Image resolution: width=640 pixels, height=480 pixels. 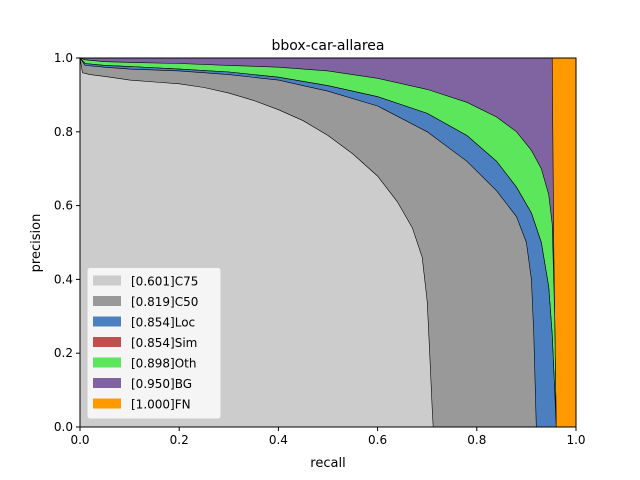 I want to click on x-axis-label: recall, so click(x=327, y=463).